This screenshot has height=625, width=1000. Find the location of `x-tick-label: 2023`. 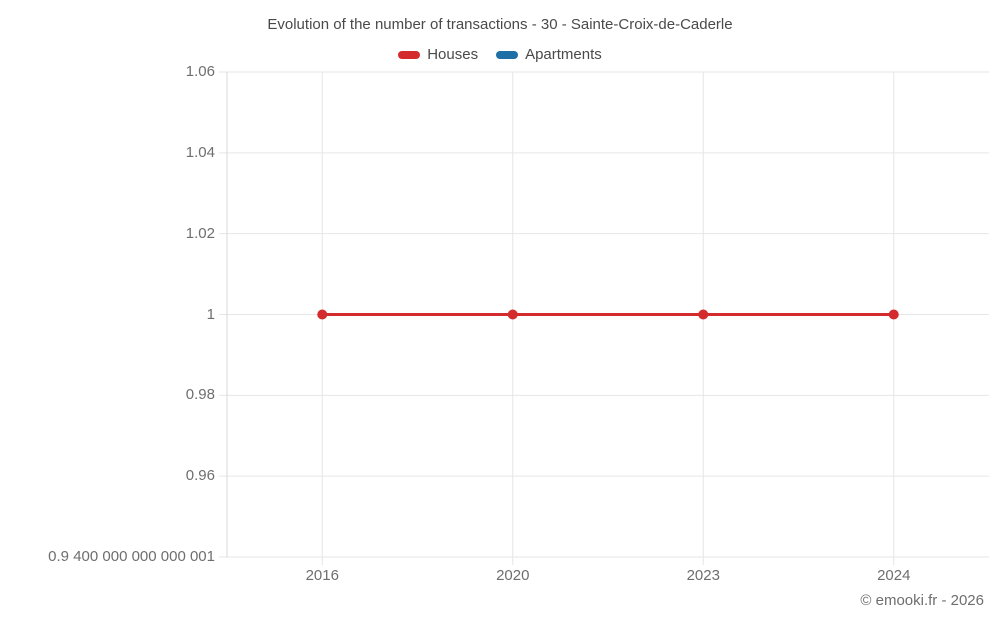

x-tick-label: 2023 is located at coordinates (703, 575).